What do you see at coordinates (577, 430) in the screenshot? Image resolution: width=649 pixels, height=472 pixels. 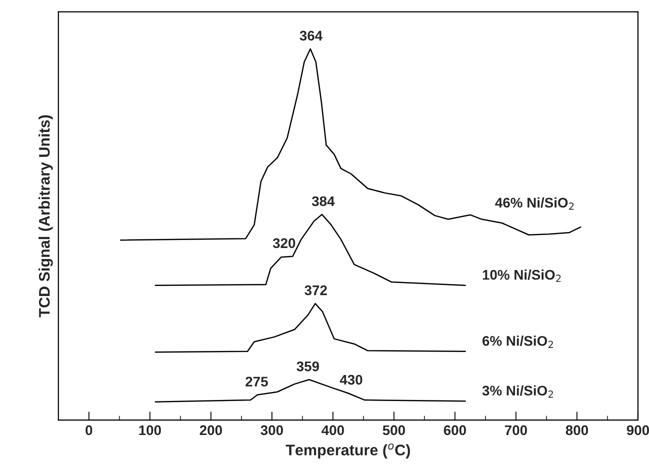 I see `x-tick-label: 800` at bounding box center [577, 430].